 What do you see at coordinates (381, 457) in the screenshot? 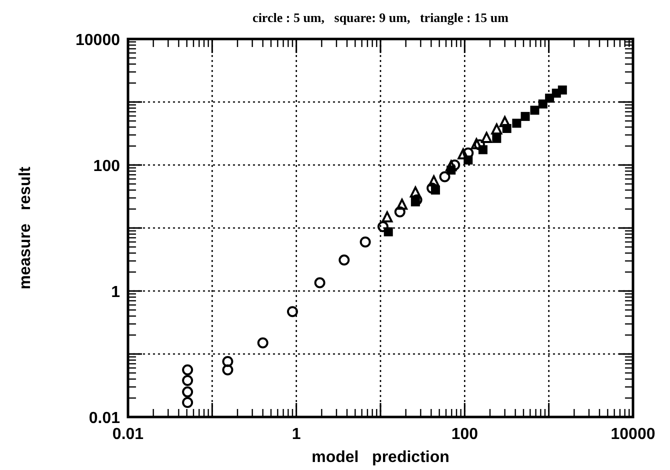
I see `x-axis-title: model prediction` at bounding box center [381, 457].